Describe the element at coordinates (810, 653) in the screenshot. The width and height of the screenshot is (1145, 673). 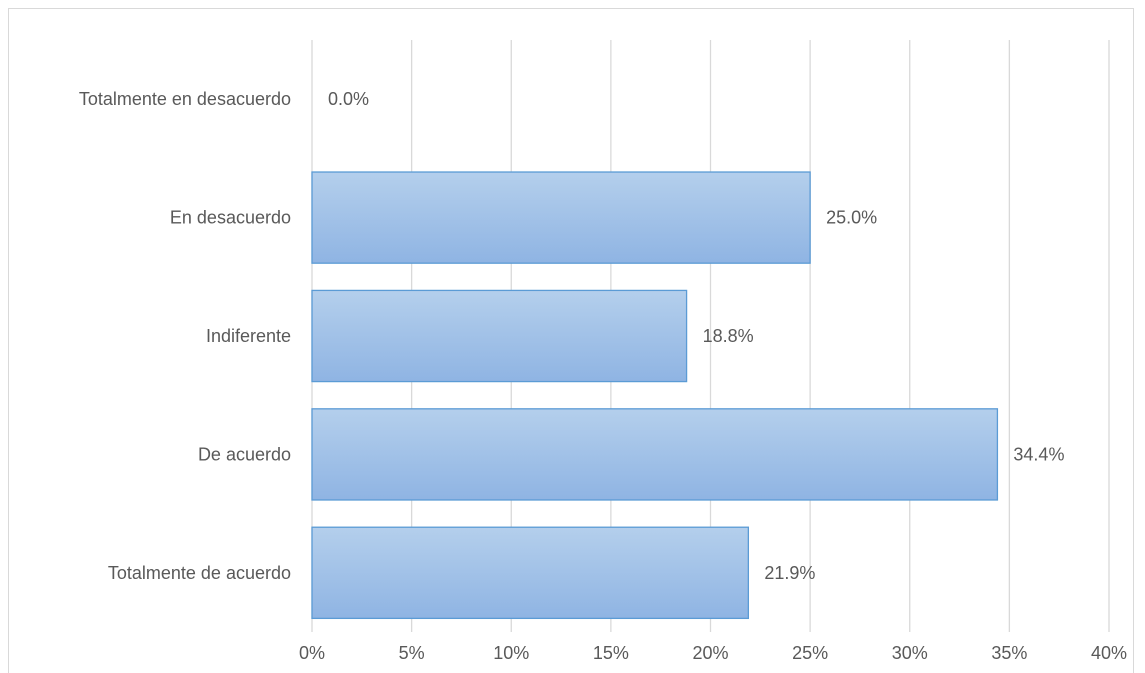
I see `x-tick-label: 25%` at that location.